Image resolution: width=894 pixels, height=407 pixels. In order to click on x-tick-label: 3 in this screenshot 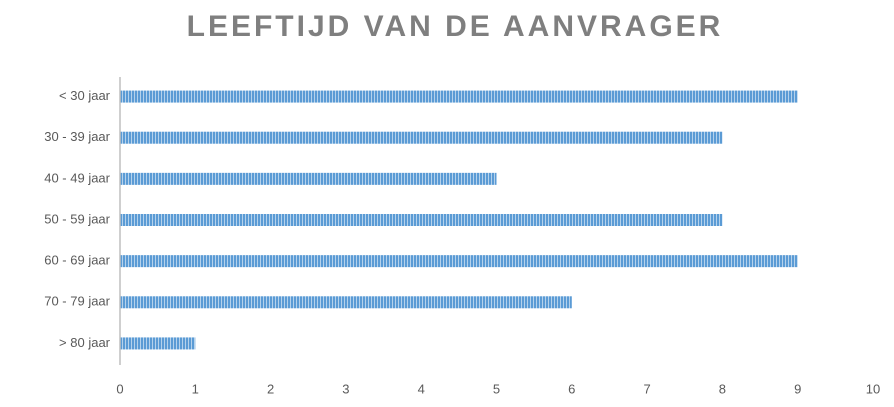, I will do `click(345, 388)`.